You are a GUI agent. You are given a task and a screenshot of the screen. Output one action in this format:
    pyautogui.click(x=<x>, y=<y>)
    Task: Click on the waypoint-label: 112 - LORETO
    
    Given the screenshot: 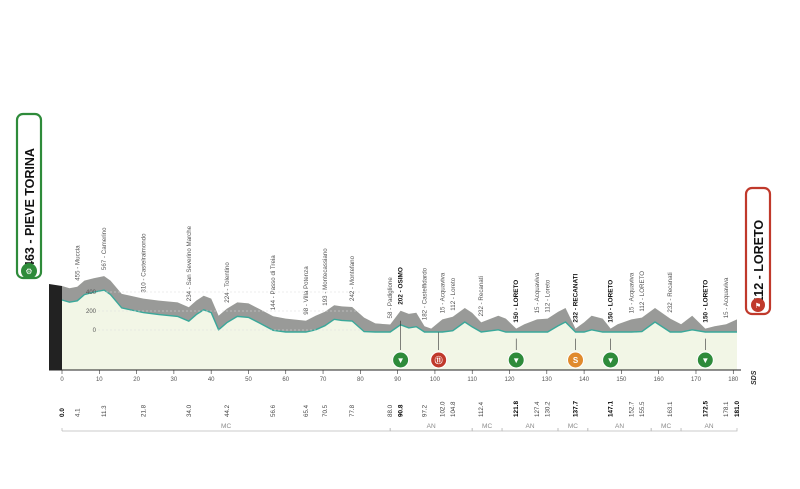 What is the action you would take?
    pyautogui.click(x=642, y=291)
    